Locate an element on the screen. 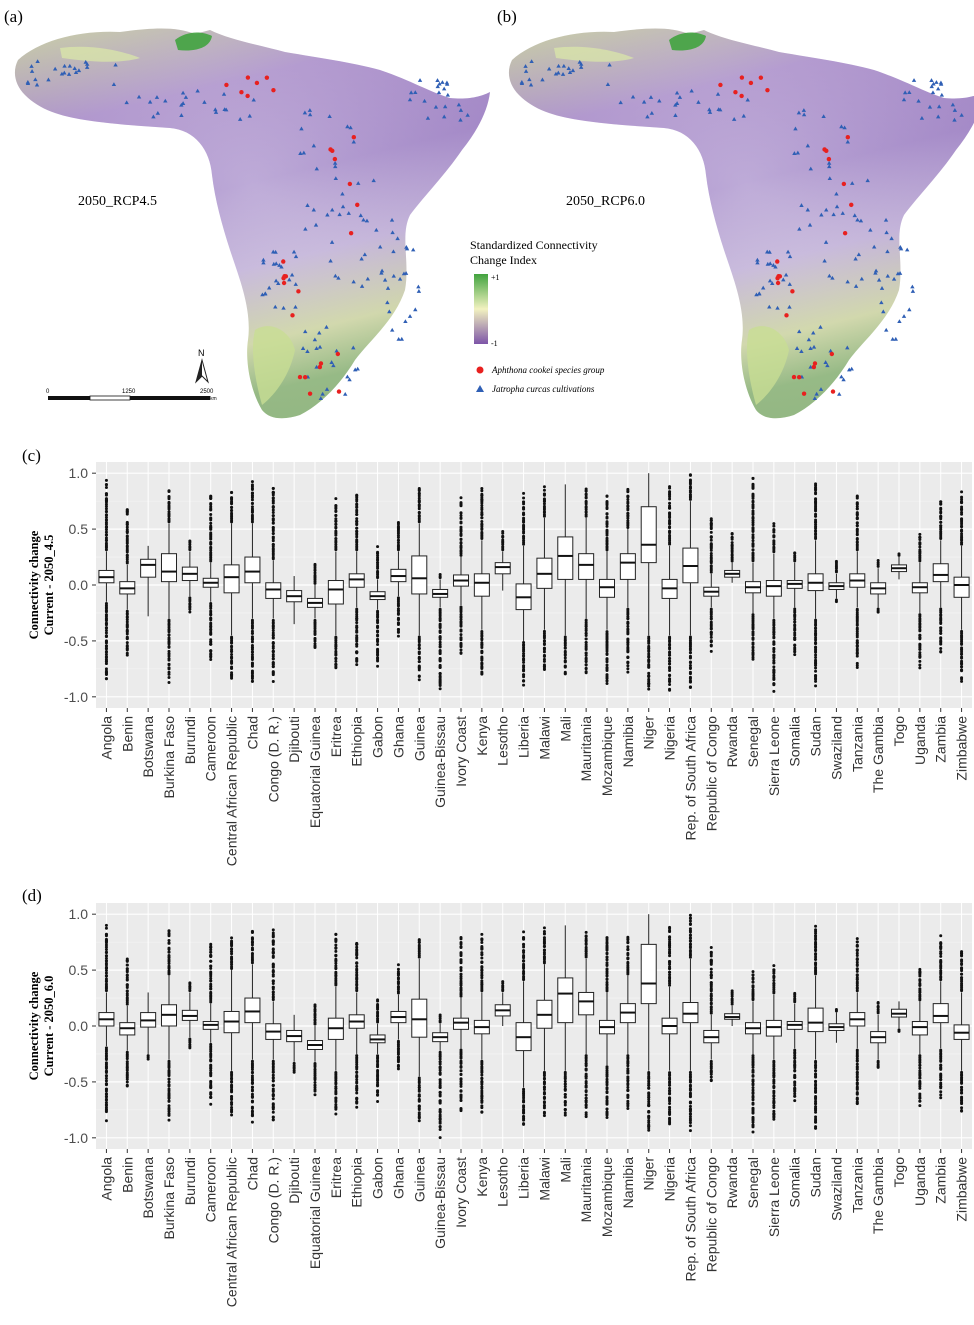 Image resolution: width=974 pixels, height=1325 pixels. box-sierra-leone is located at coordinates (773, 607).